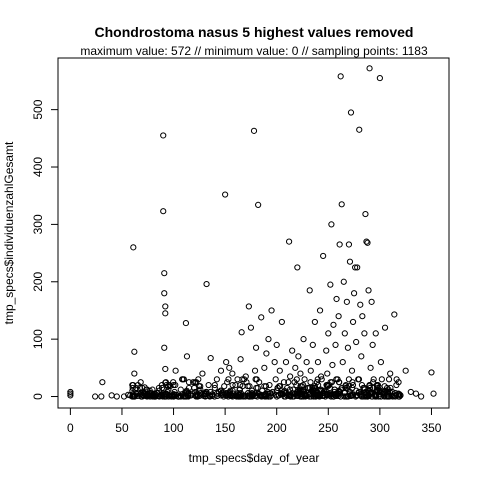 The image size is (480, 480). I want to click on x-tick-label: 150, so click(225, 428).